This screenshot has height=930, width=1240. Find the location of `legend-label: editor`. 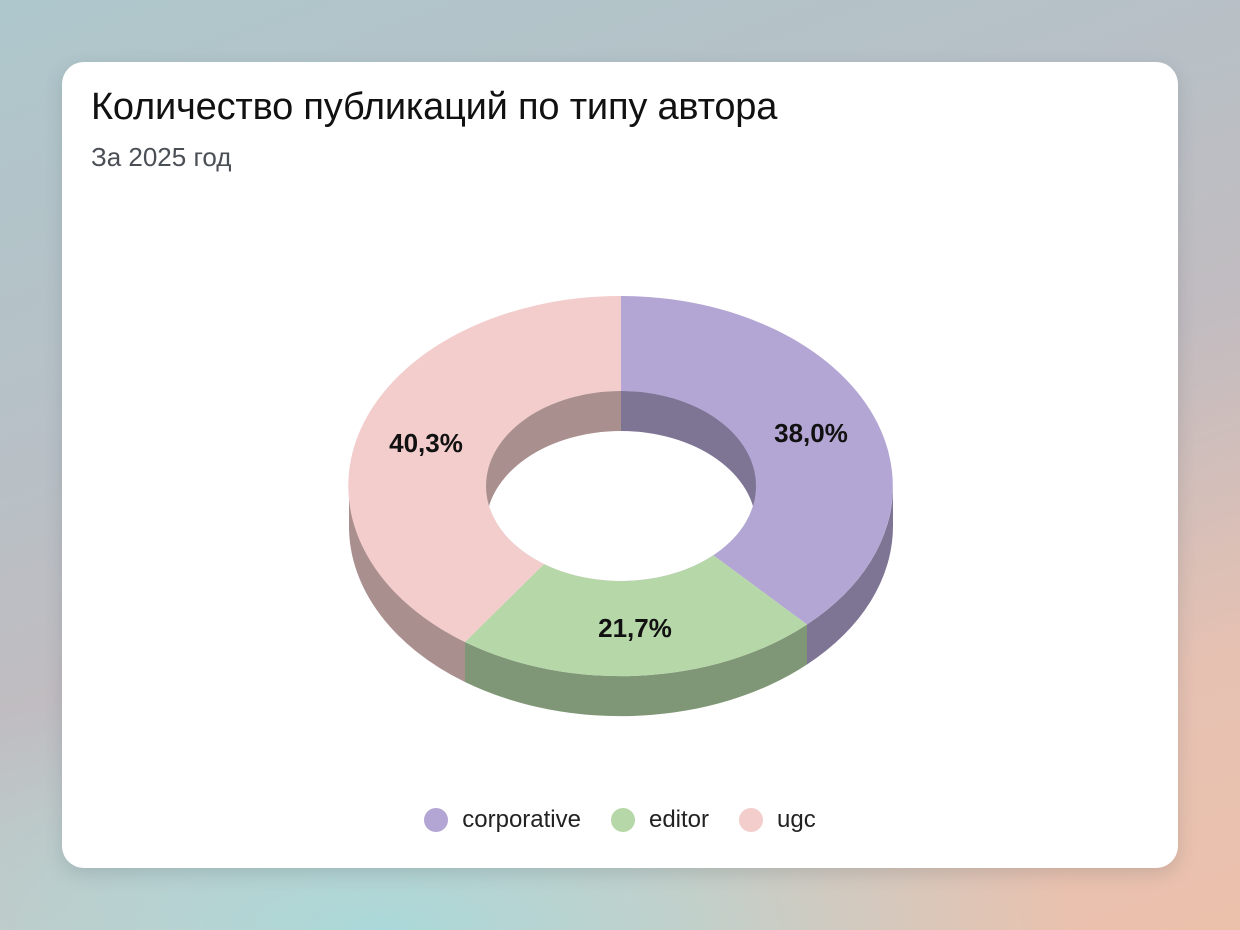

legend-label: editor is located at coordinates (679, 819).